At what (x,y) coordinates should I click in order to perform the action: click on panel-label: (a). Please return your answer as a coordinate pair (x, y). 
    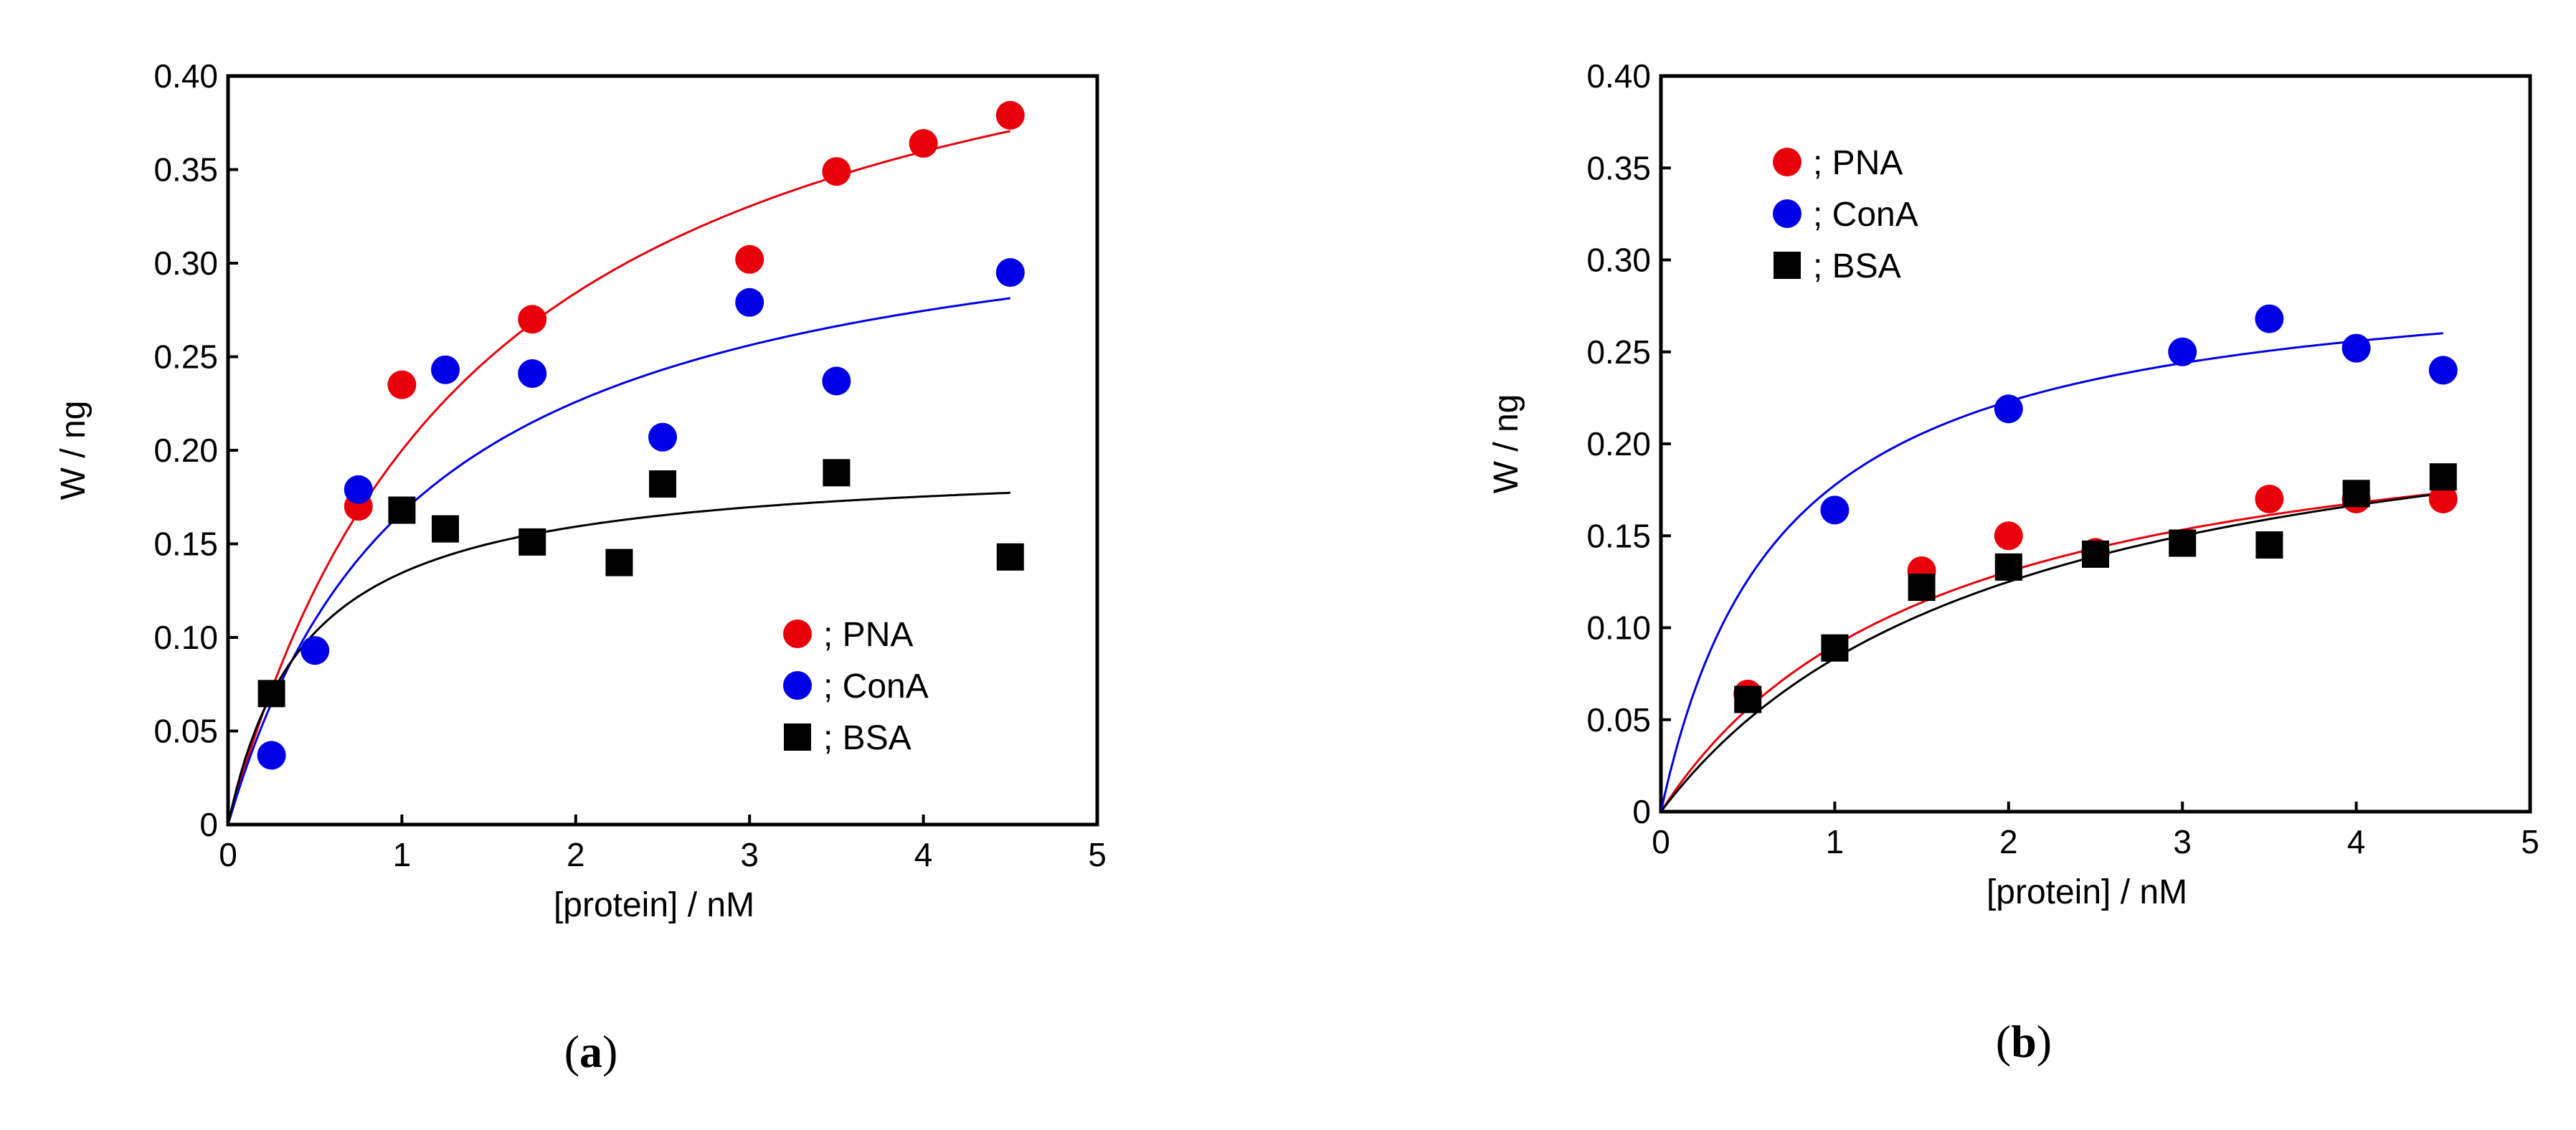
    Looking at the image, I should click on (591, 1051).